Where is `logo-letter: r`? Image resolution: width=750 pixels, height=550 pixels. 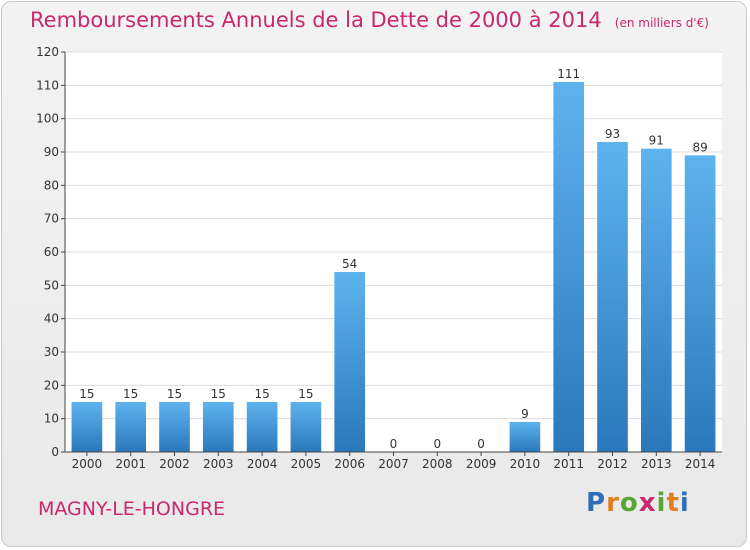 logo-letter: r is located at coordinates (613, 503).